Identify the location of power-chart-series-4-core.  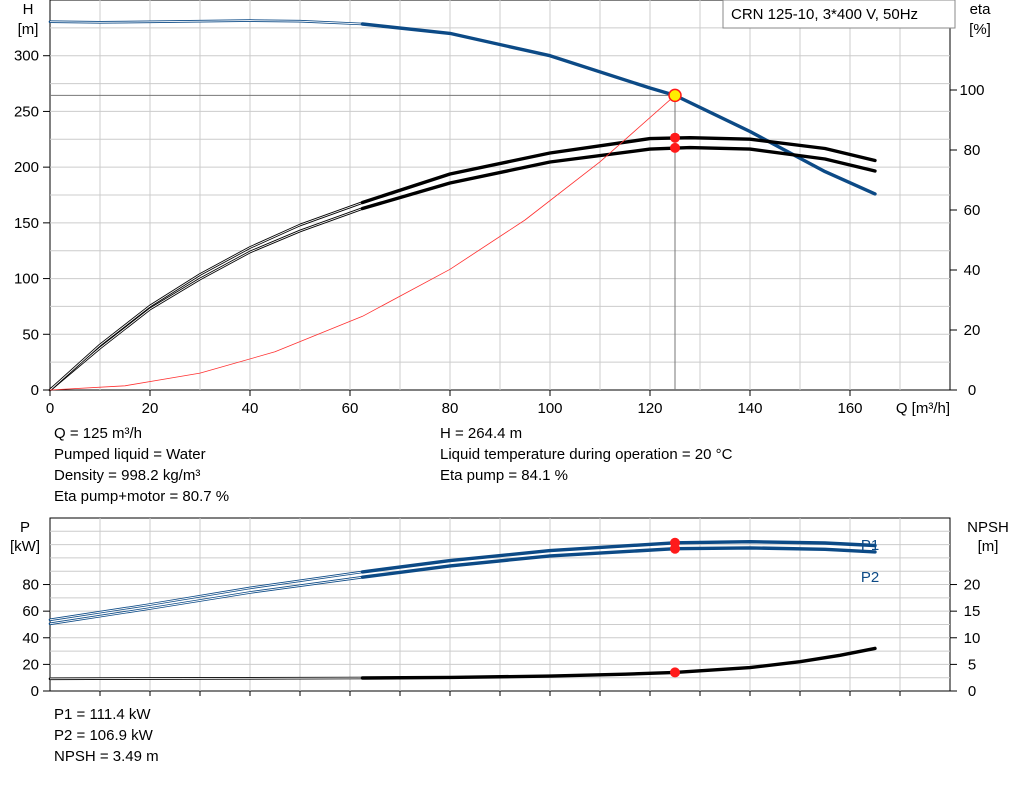
(206, 678).